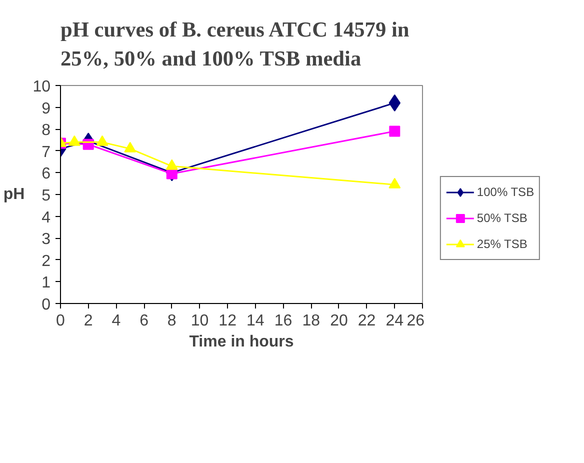 The width and height of the screenshot is (584, 463). I want to click on y-tick-label: 6, so click(46, 174).